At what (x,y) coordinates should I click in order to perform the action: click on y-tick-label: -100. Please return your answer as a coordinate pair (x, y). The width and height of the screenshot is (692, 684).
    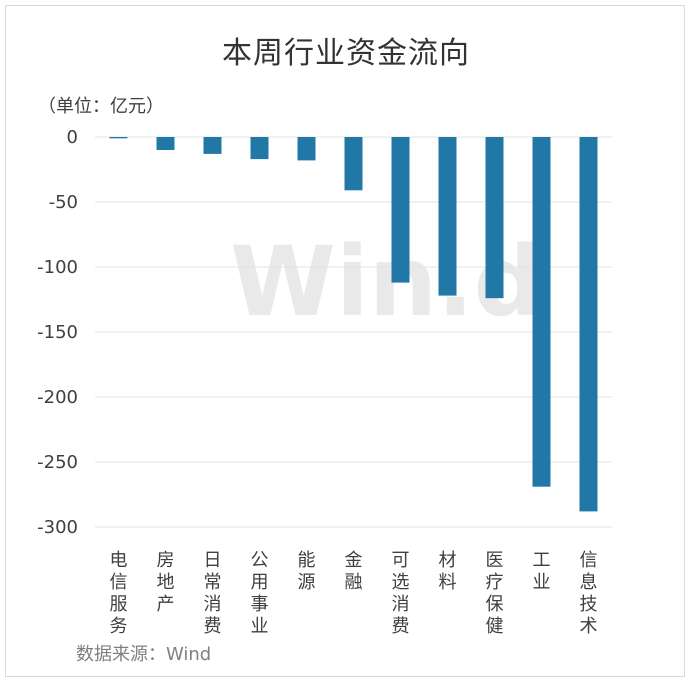
    Looking at the image, I should click on (57, 267).